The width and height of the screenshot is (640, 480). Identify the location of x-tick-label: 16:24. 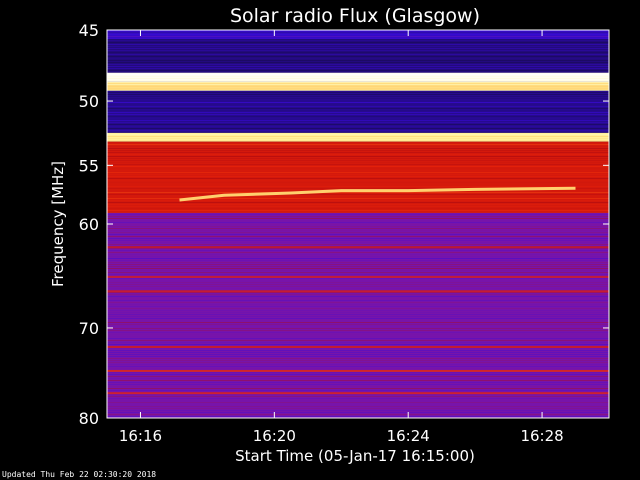
(408, 436).